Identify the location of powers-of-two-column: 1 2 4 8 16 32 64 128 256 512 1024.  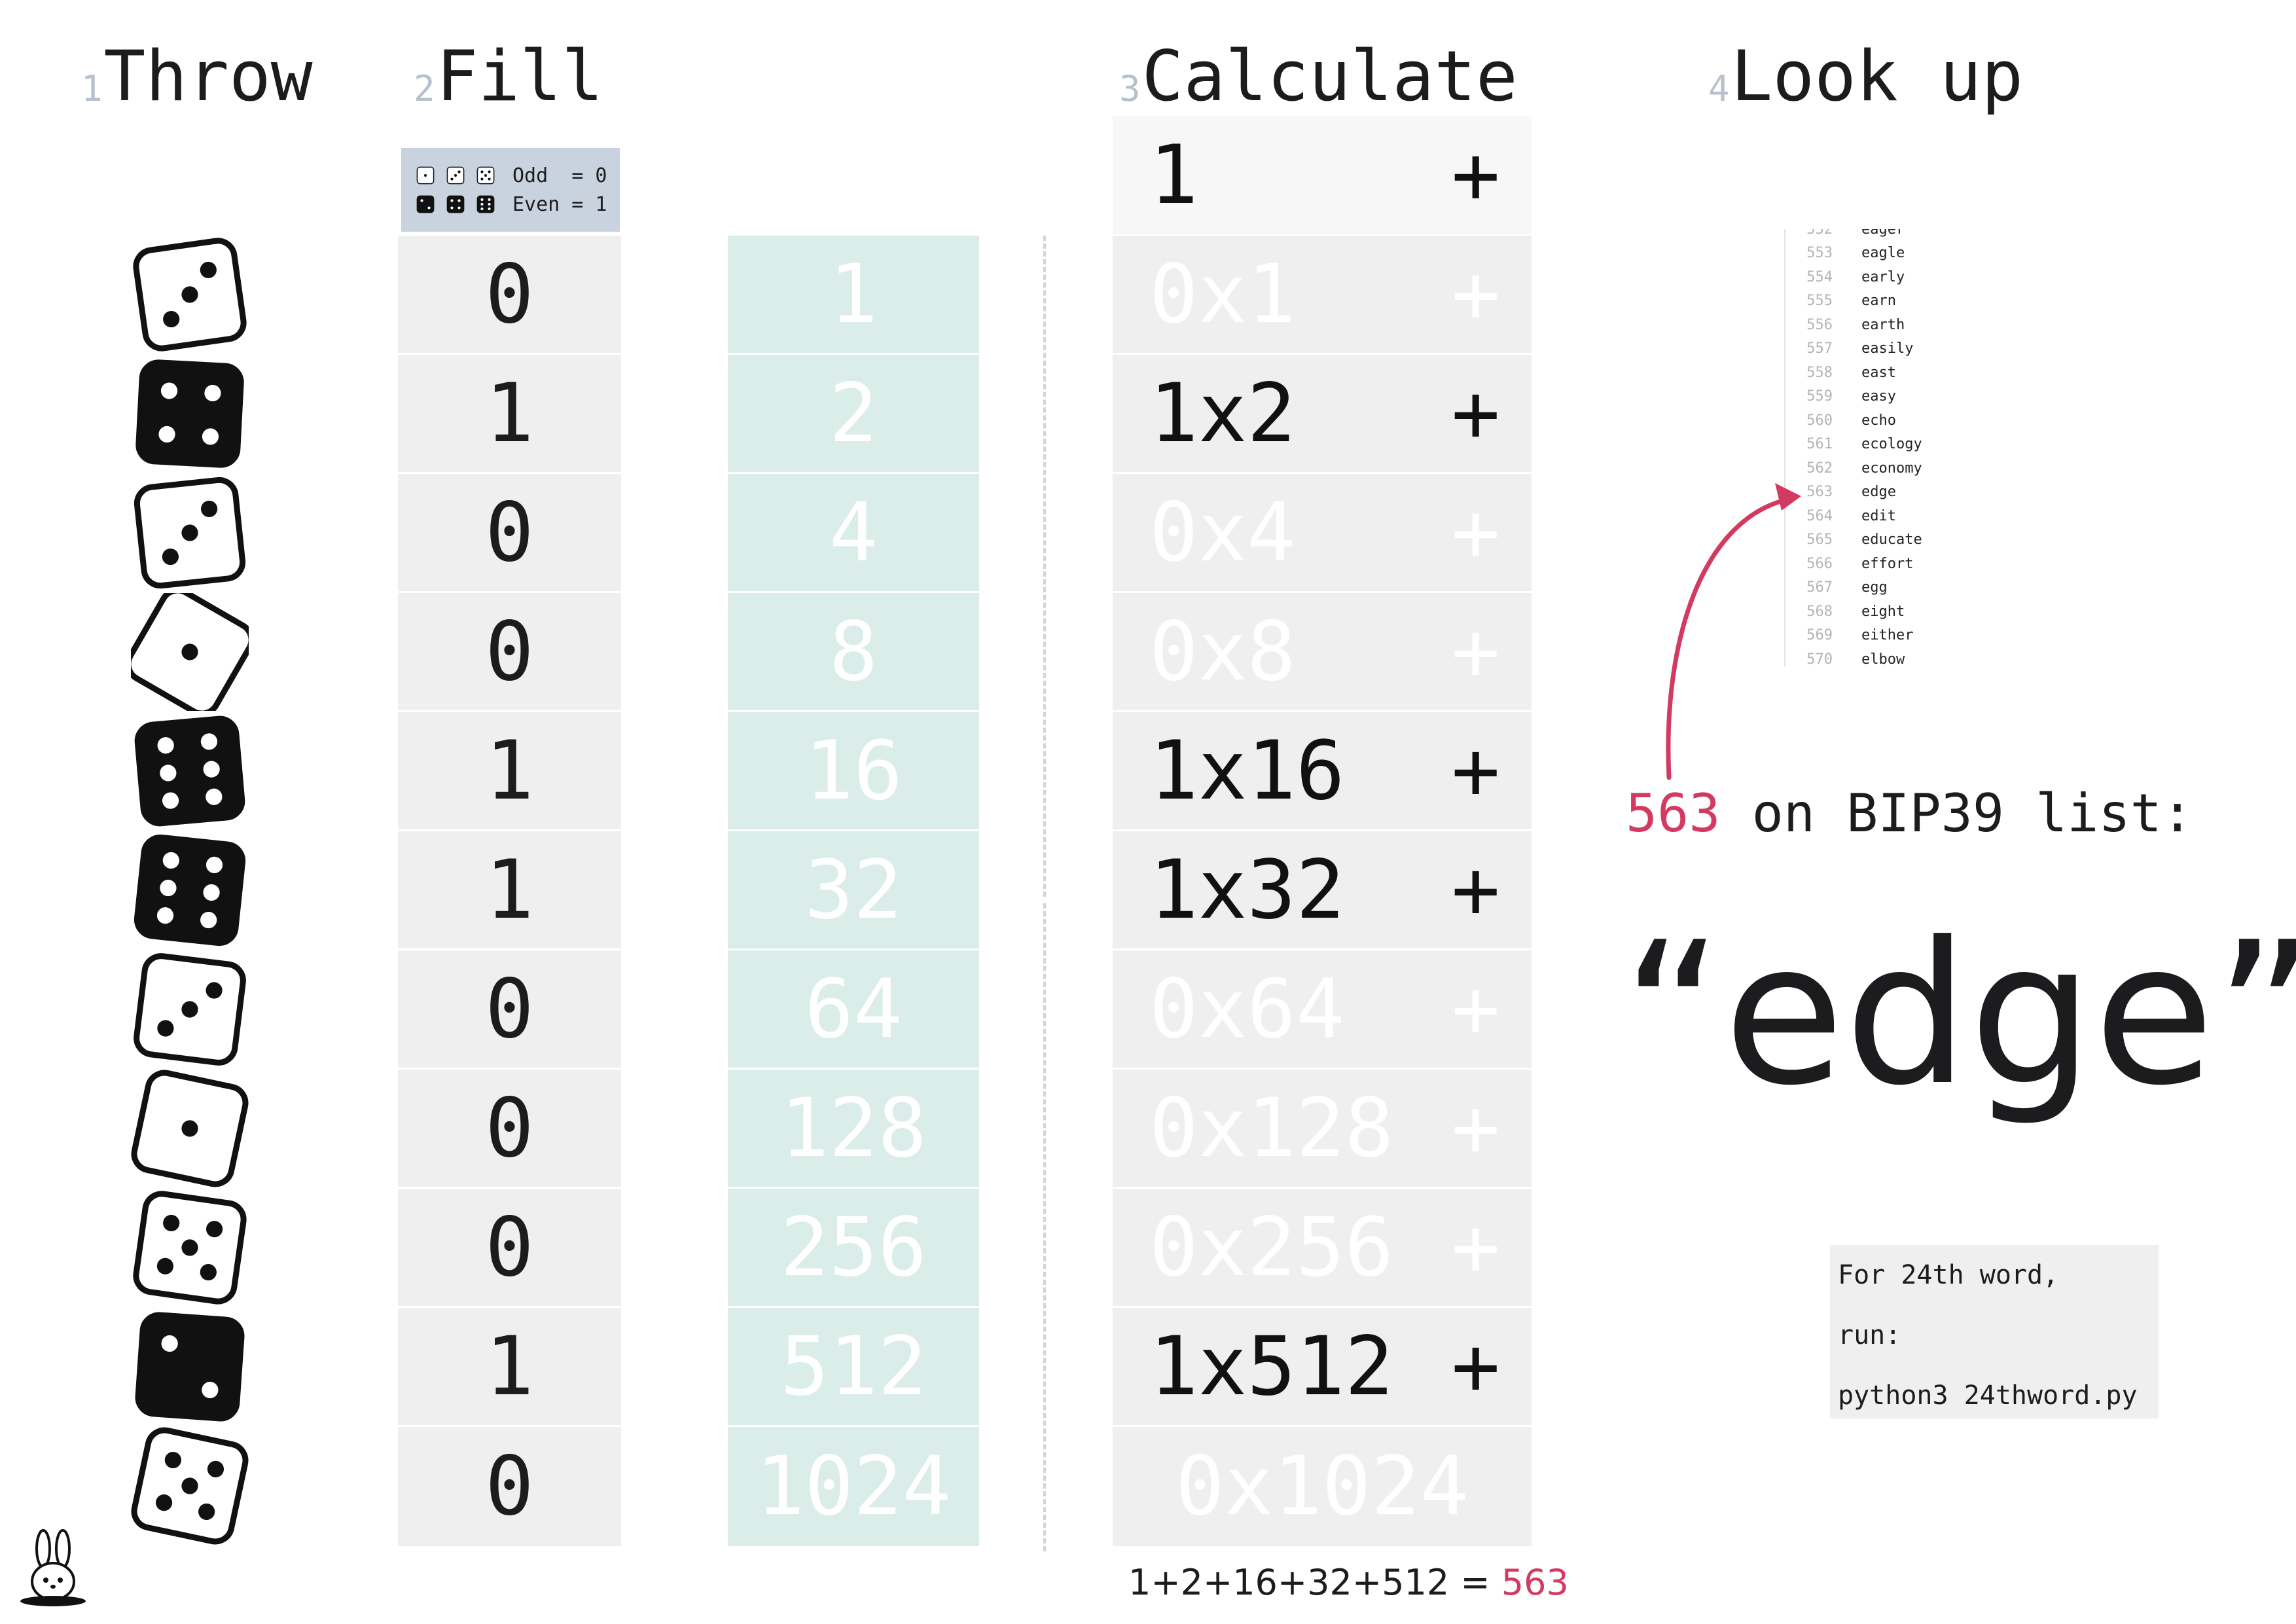
(853, 891).